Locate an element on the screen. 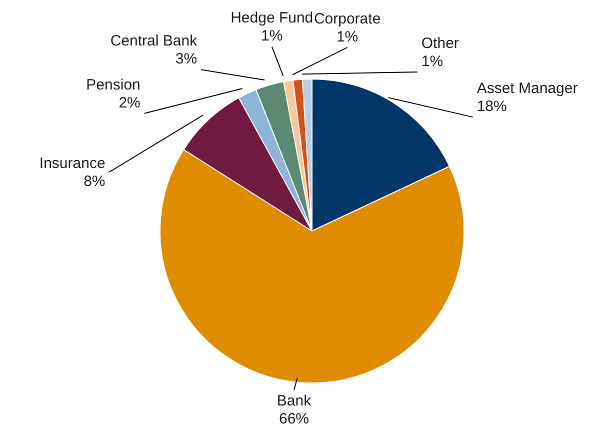  data-label: 66% is located at coordinates (294, 419).